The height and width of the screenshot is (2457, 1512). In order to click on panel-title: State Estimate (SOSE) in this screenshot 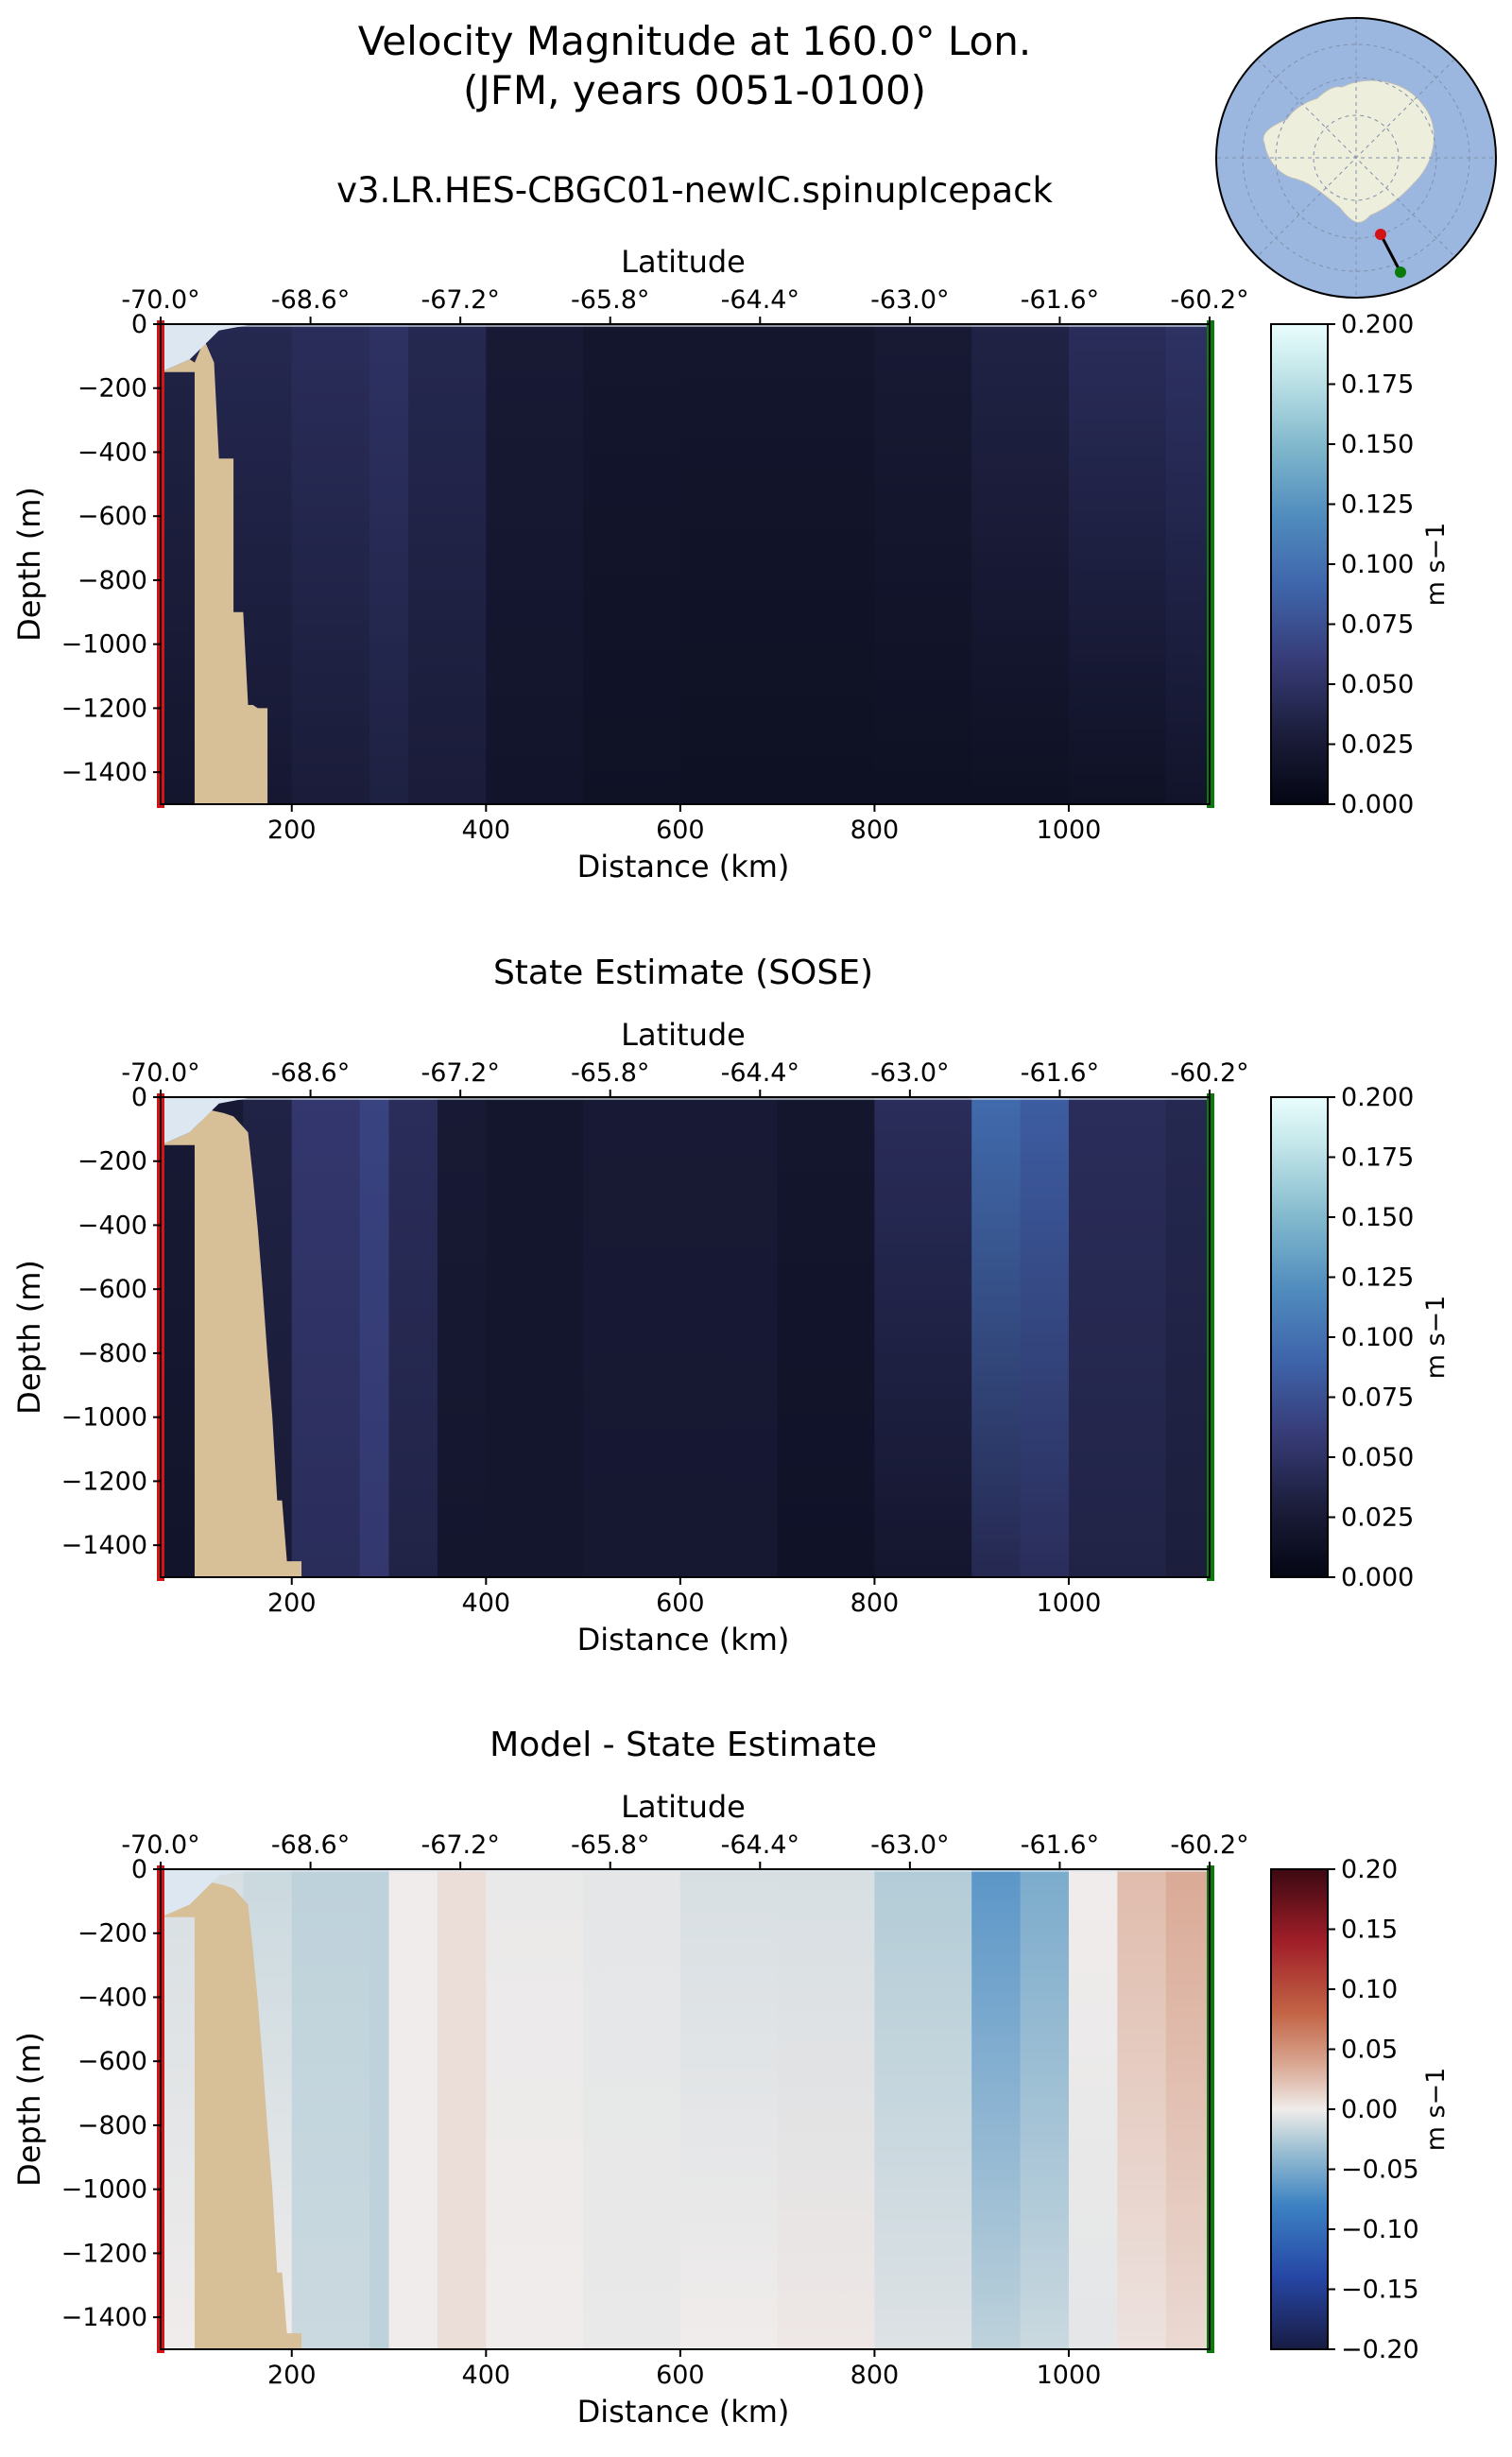, I will do `click(683, 973)`.